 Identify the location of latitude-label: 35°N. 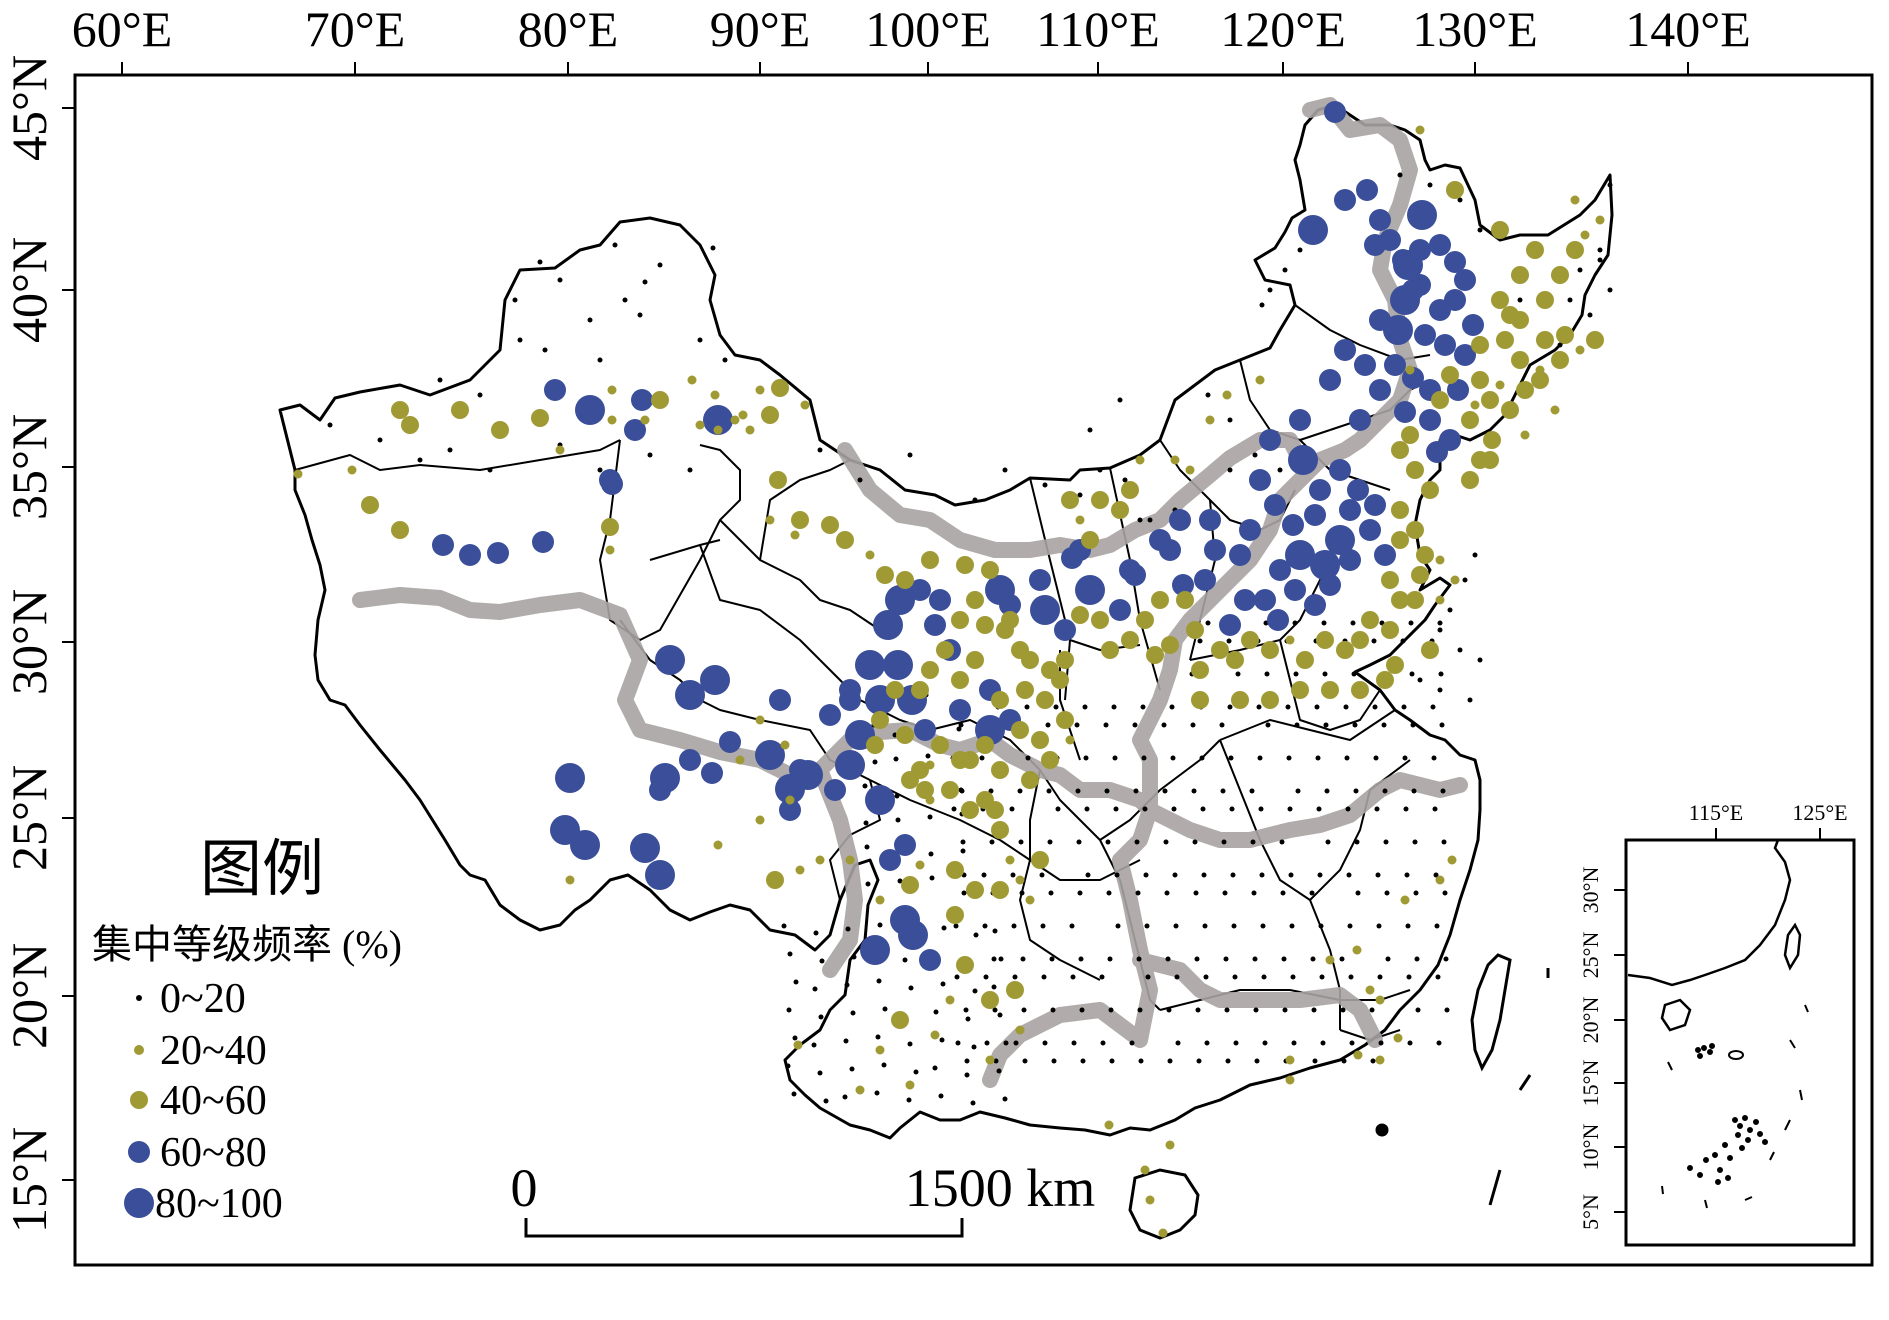
(29, 467).